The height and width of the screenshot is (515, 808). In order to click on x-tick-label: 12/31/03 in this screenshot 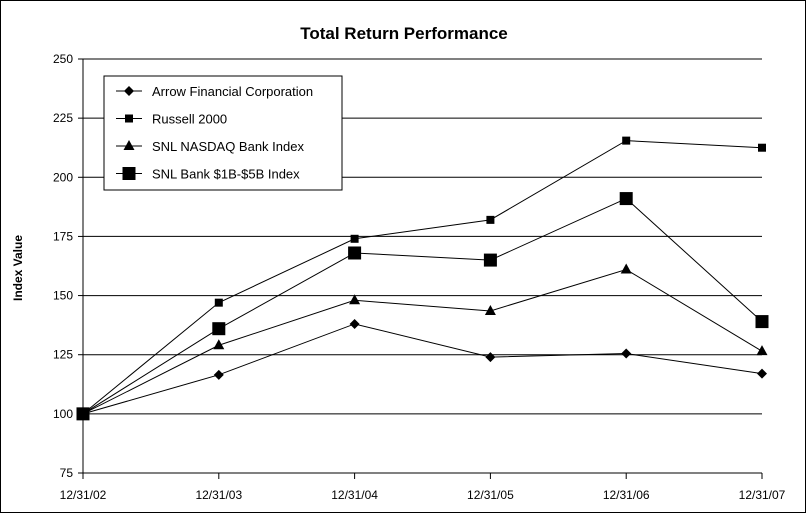, I will do `click(218, 495)`.